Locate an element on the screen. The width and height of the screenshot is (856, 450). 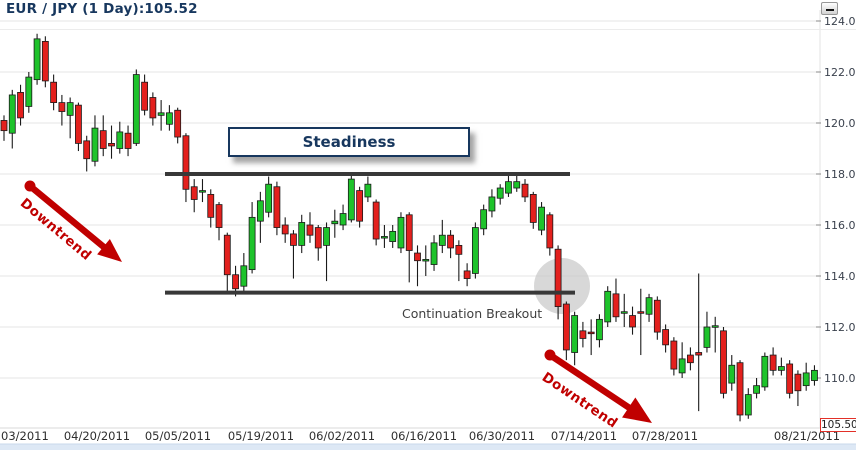
x-axis-label: 07/28/2011 is located at coordinates (665, 436).